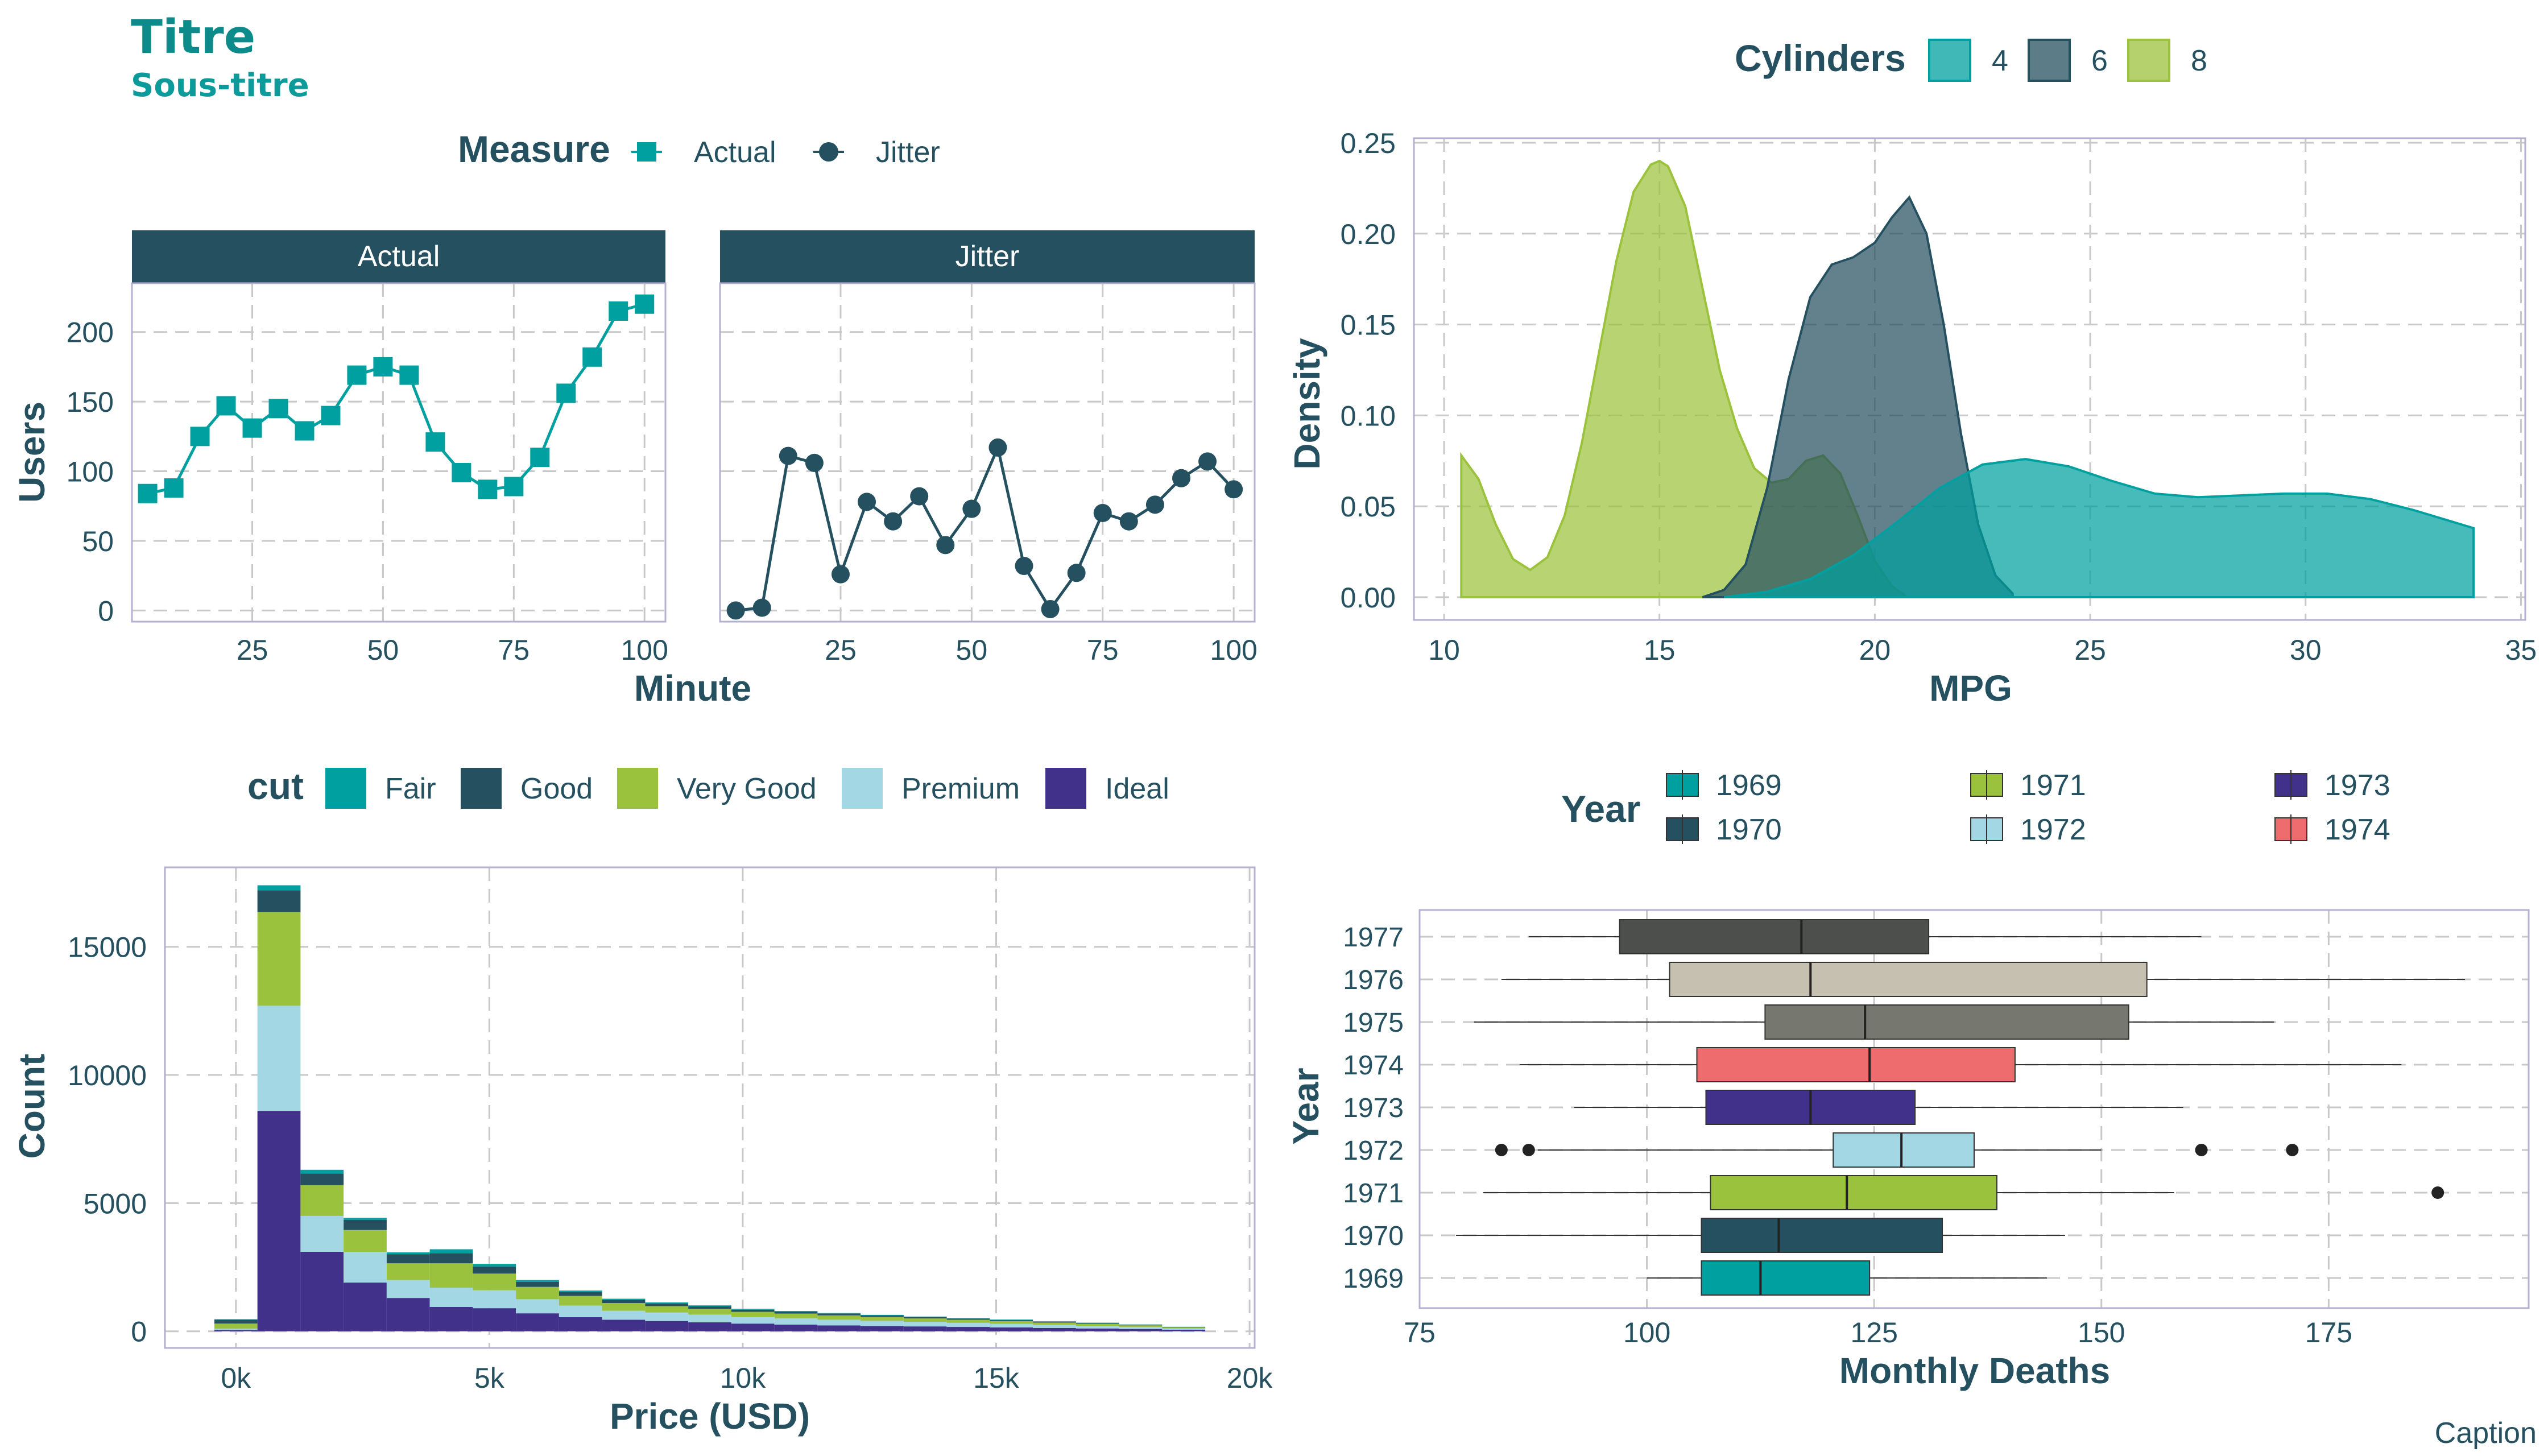  Describe the element at coordinates (710, 1416) in the screenshot. I see `x-axis-label: Price (USD)` at that location.